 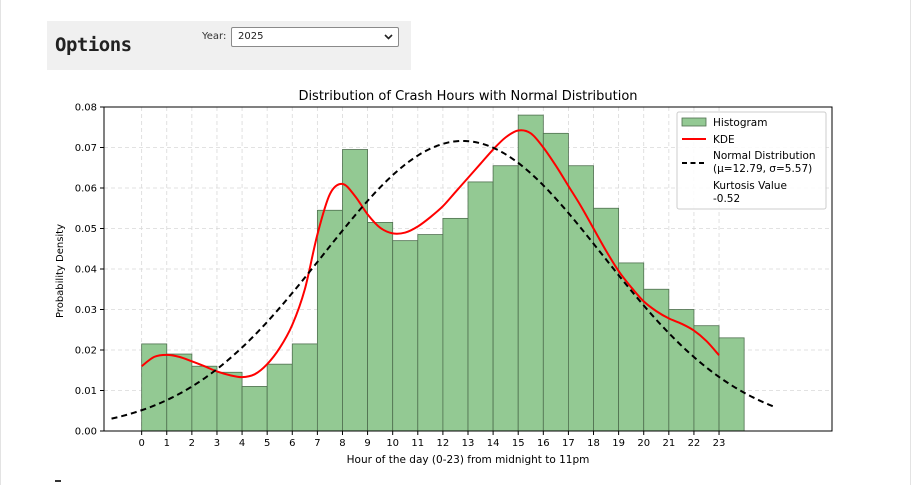 What do you see at coordinates (86, 108) in the screenshot?
I see `y-tick-label: 0.08` at bounding box center [86, 108].